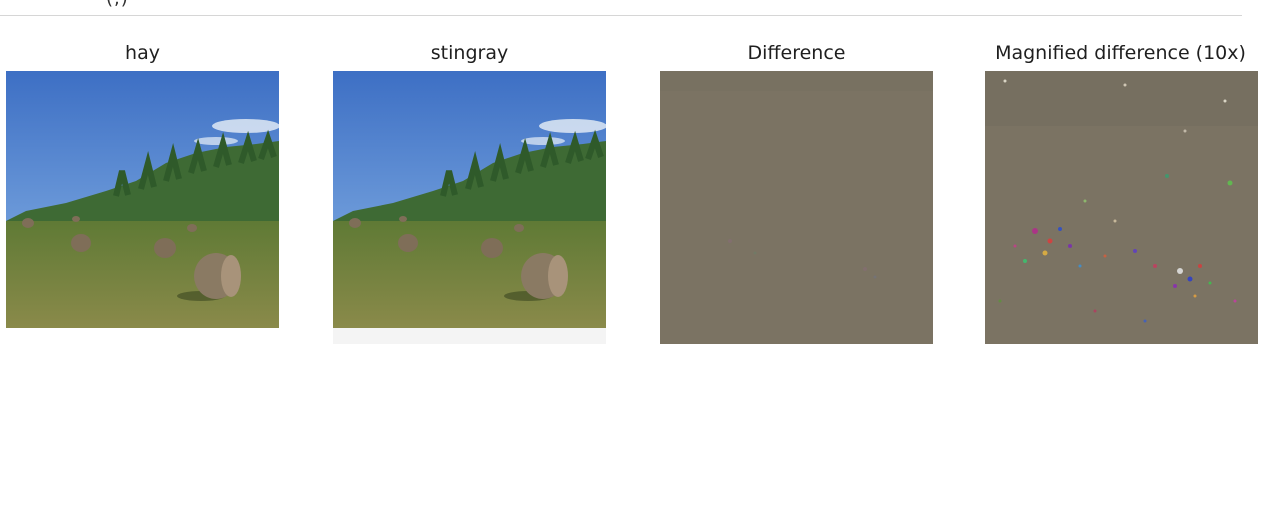  I want to click on stingray-image, so click(469, 207).